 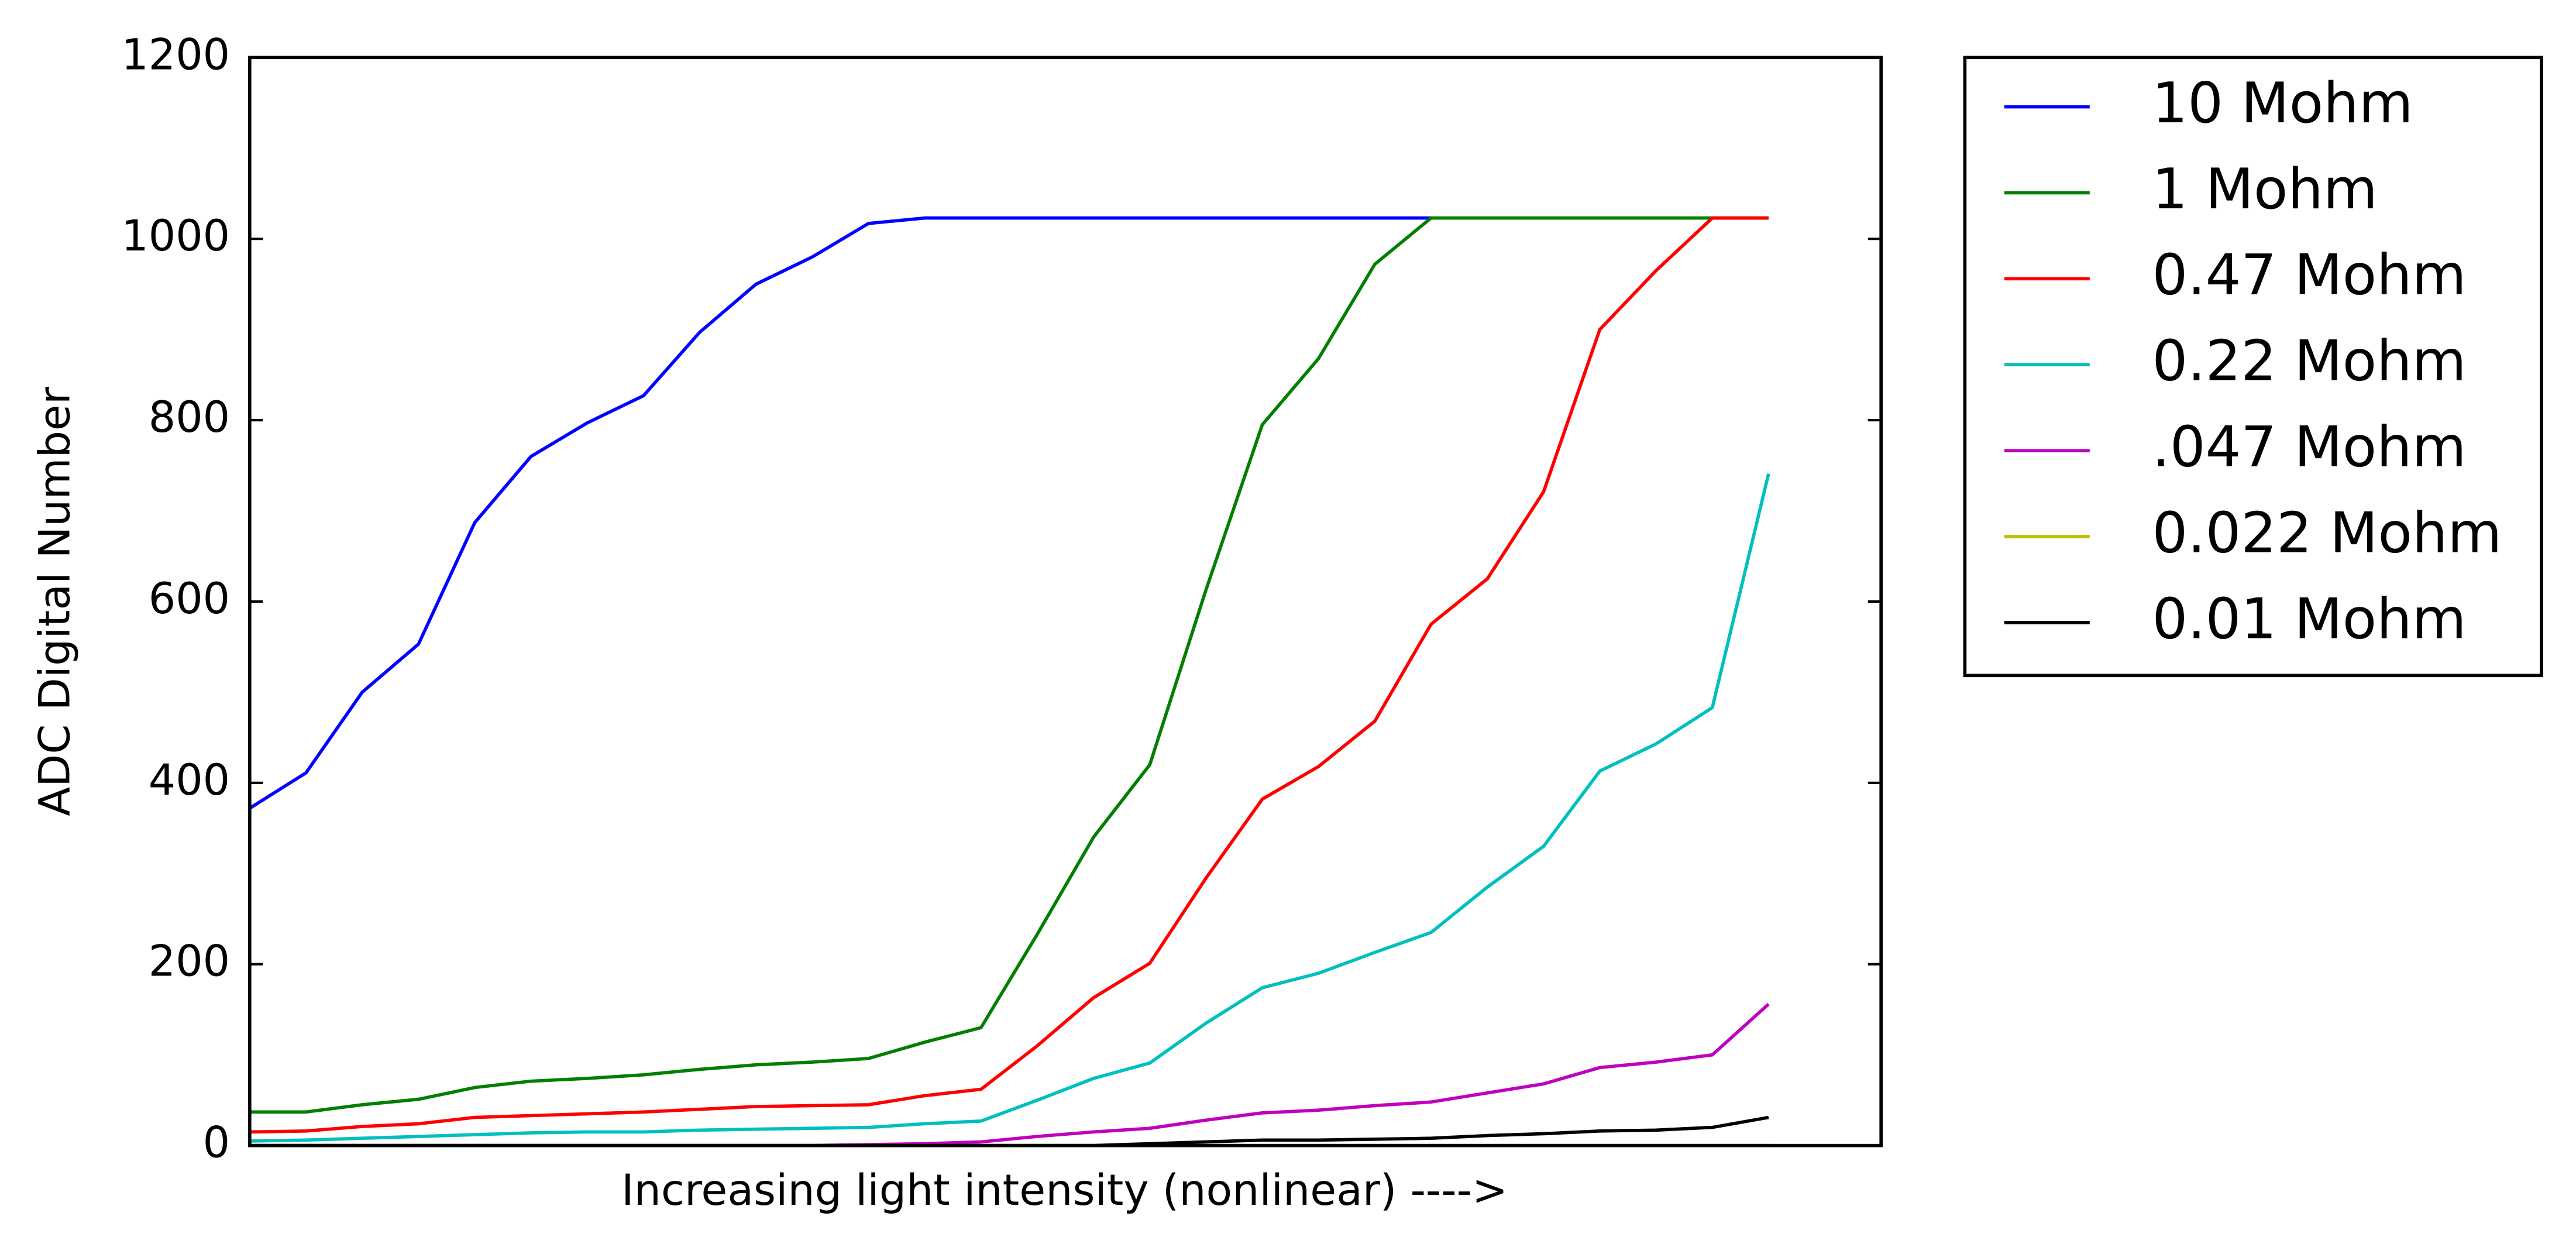 What do you see at coordinates (2327, 532) in the screenshot?
I see `legend-label: 0.022 Mohm` at bounding box center [2327, 532].